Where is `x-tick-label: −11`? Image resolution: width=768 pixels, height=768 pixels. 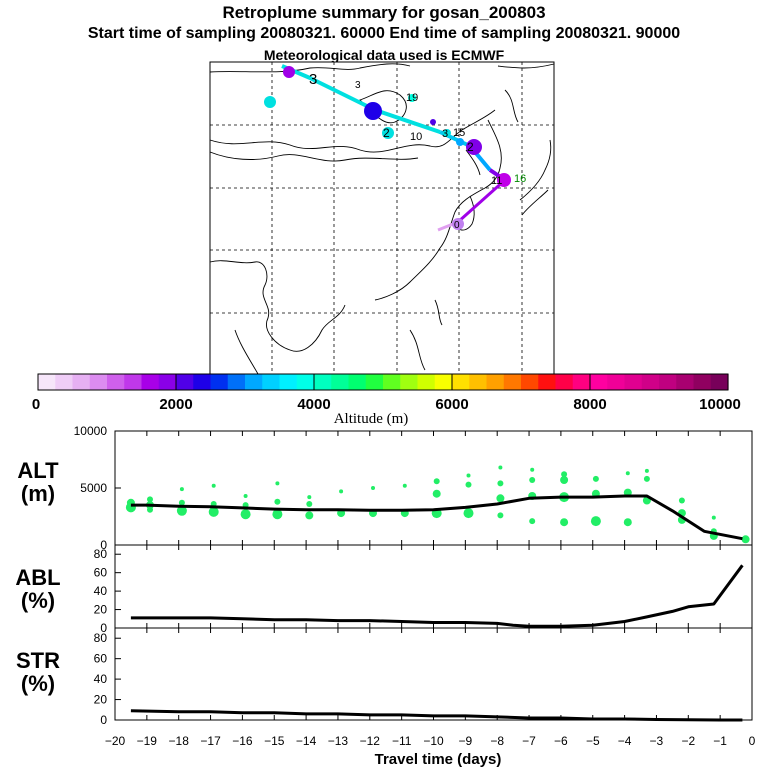
x-tick-label: −11 is located at coordinates (402, 741).